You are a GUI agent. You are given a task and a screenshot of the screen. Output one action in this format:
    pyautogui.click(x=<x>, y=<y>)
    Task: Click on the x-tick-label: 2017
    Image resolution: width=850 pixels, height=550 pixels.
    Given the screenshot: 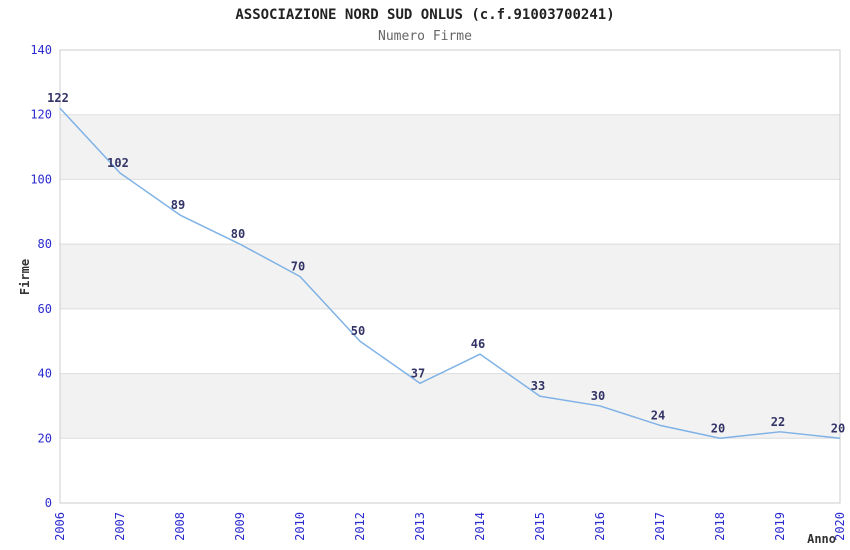 What is the action you would take?
    pyautogui.click(x=660, y=526)
    